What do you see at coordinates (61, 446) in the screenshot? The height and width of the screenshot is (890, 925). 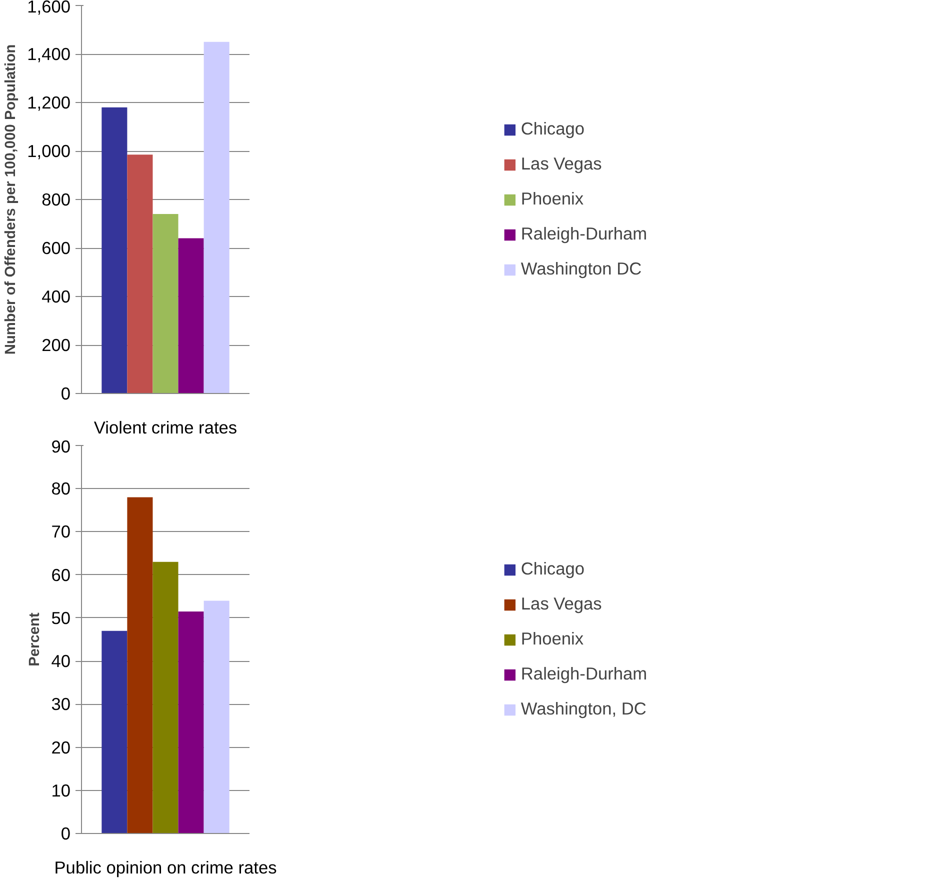 I see `y-tick-label: 90` at bounding box center [61, 446].